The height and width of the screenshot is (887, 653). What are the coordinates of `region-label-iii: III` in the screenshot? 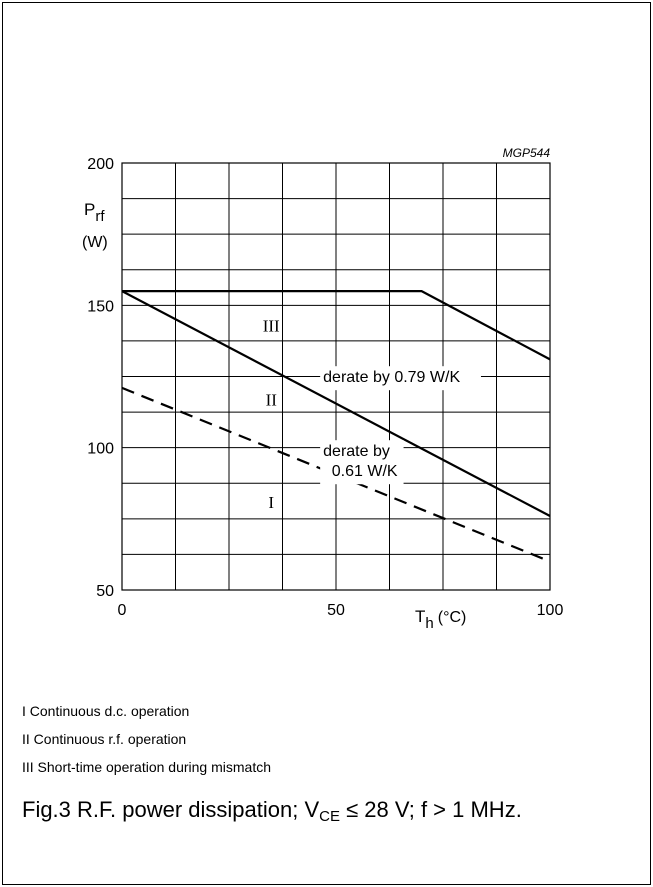 It's located at (271, 325).